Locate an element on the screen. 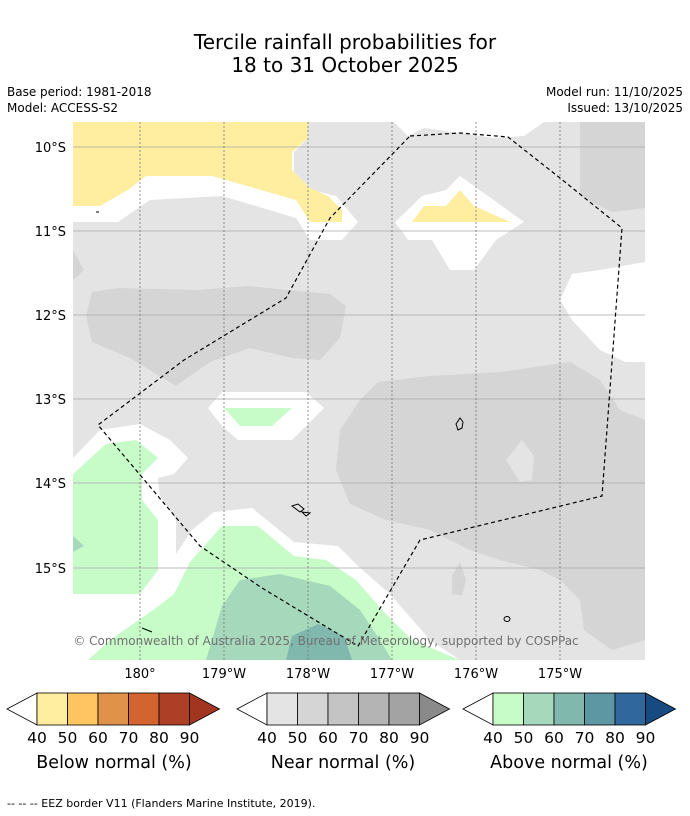 The width and height of the screenshot is (690, 816). below-normal-label: Below normal (%) is located at coordinates (114, 763).